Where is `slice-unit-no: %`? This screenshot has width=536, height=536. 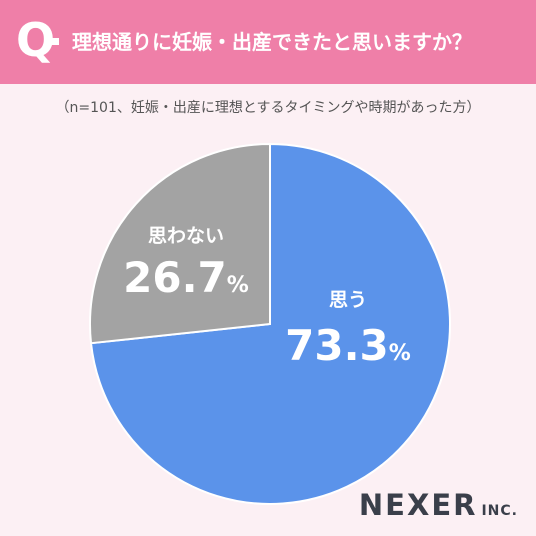
slice-unit-no: % is located at coordinates (238, 285).